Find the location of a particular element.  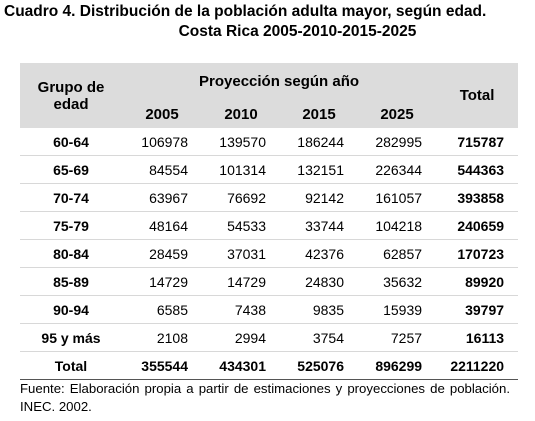

table-row: 60-64 106978 139570 186244 282995 715787 is located at coordinates (269, 142).